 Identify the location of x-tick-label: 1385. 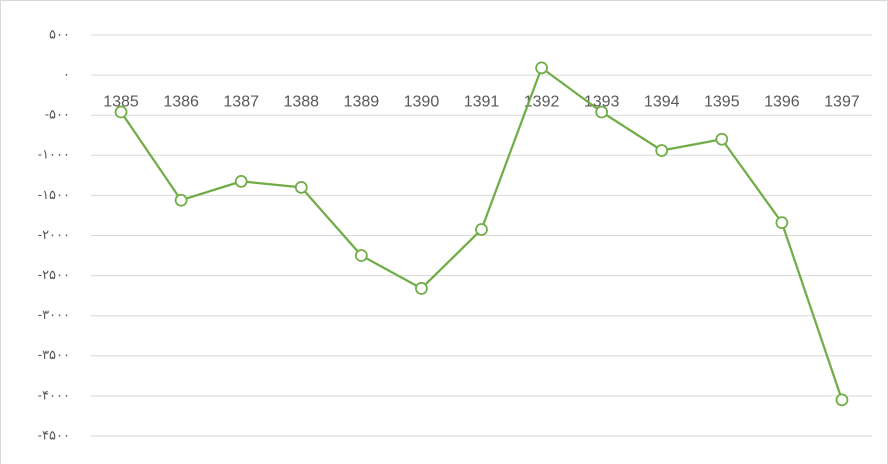
(121, 101).